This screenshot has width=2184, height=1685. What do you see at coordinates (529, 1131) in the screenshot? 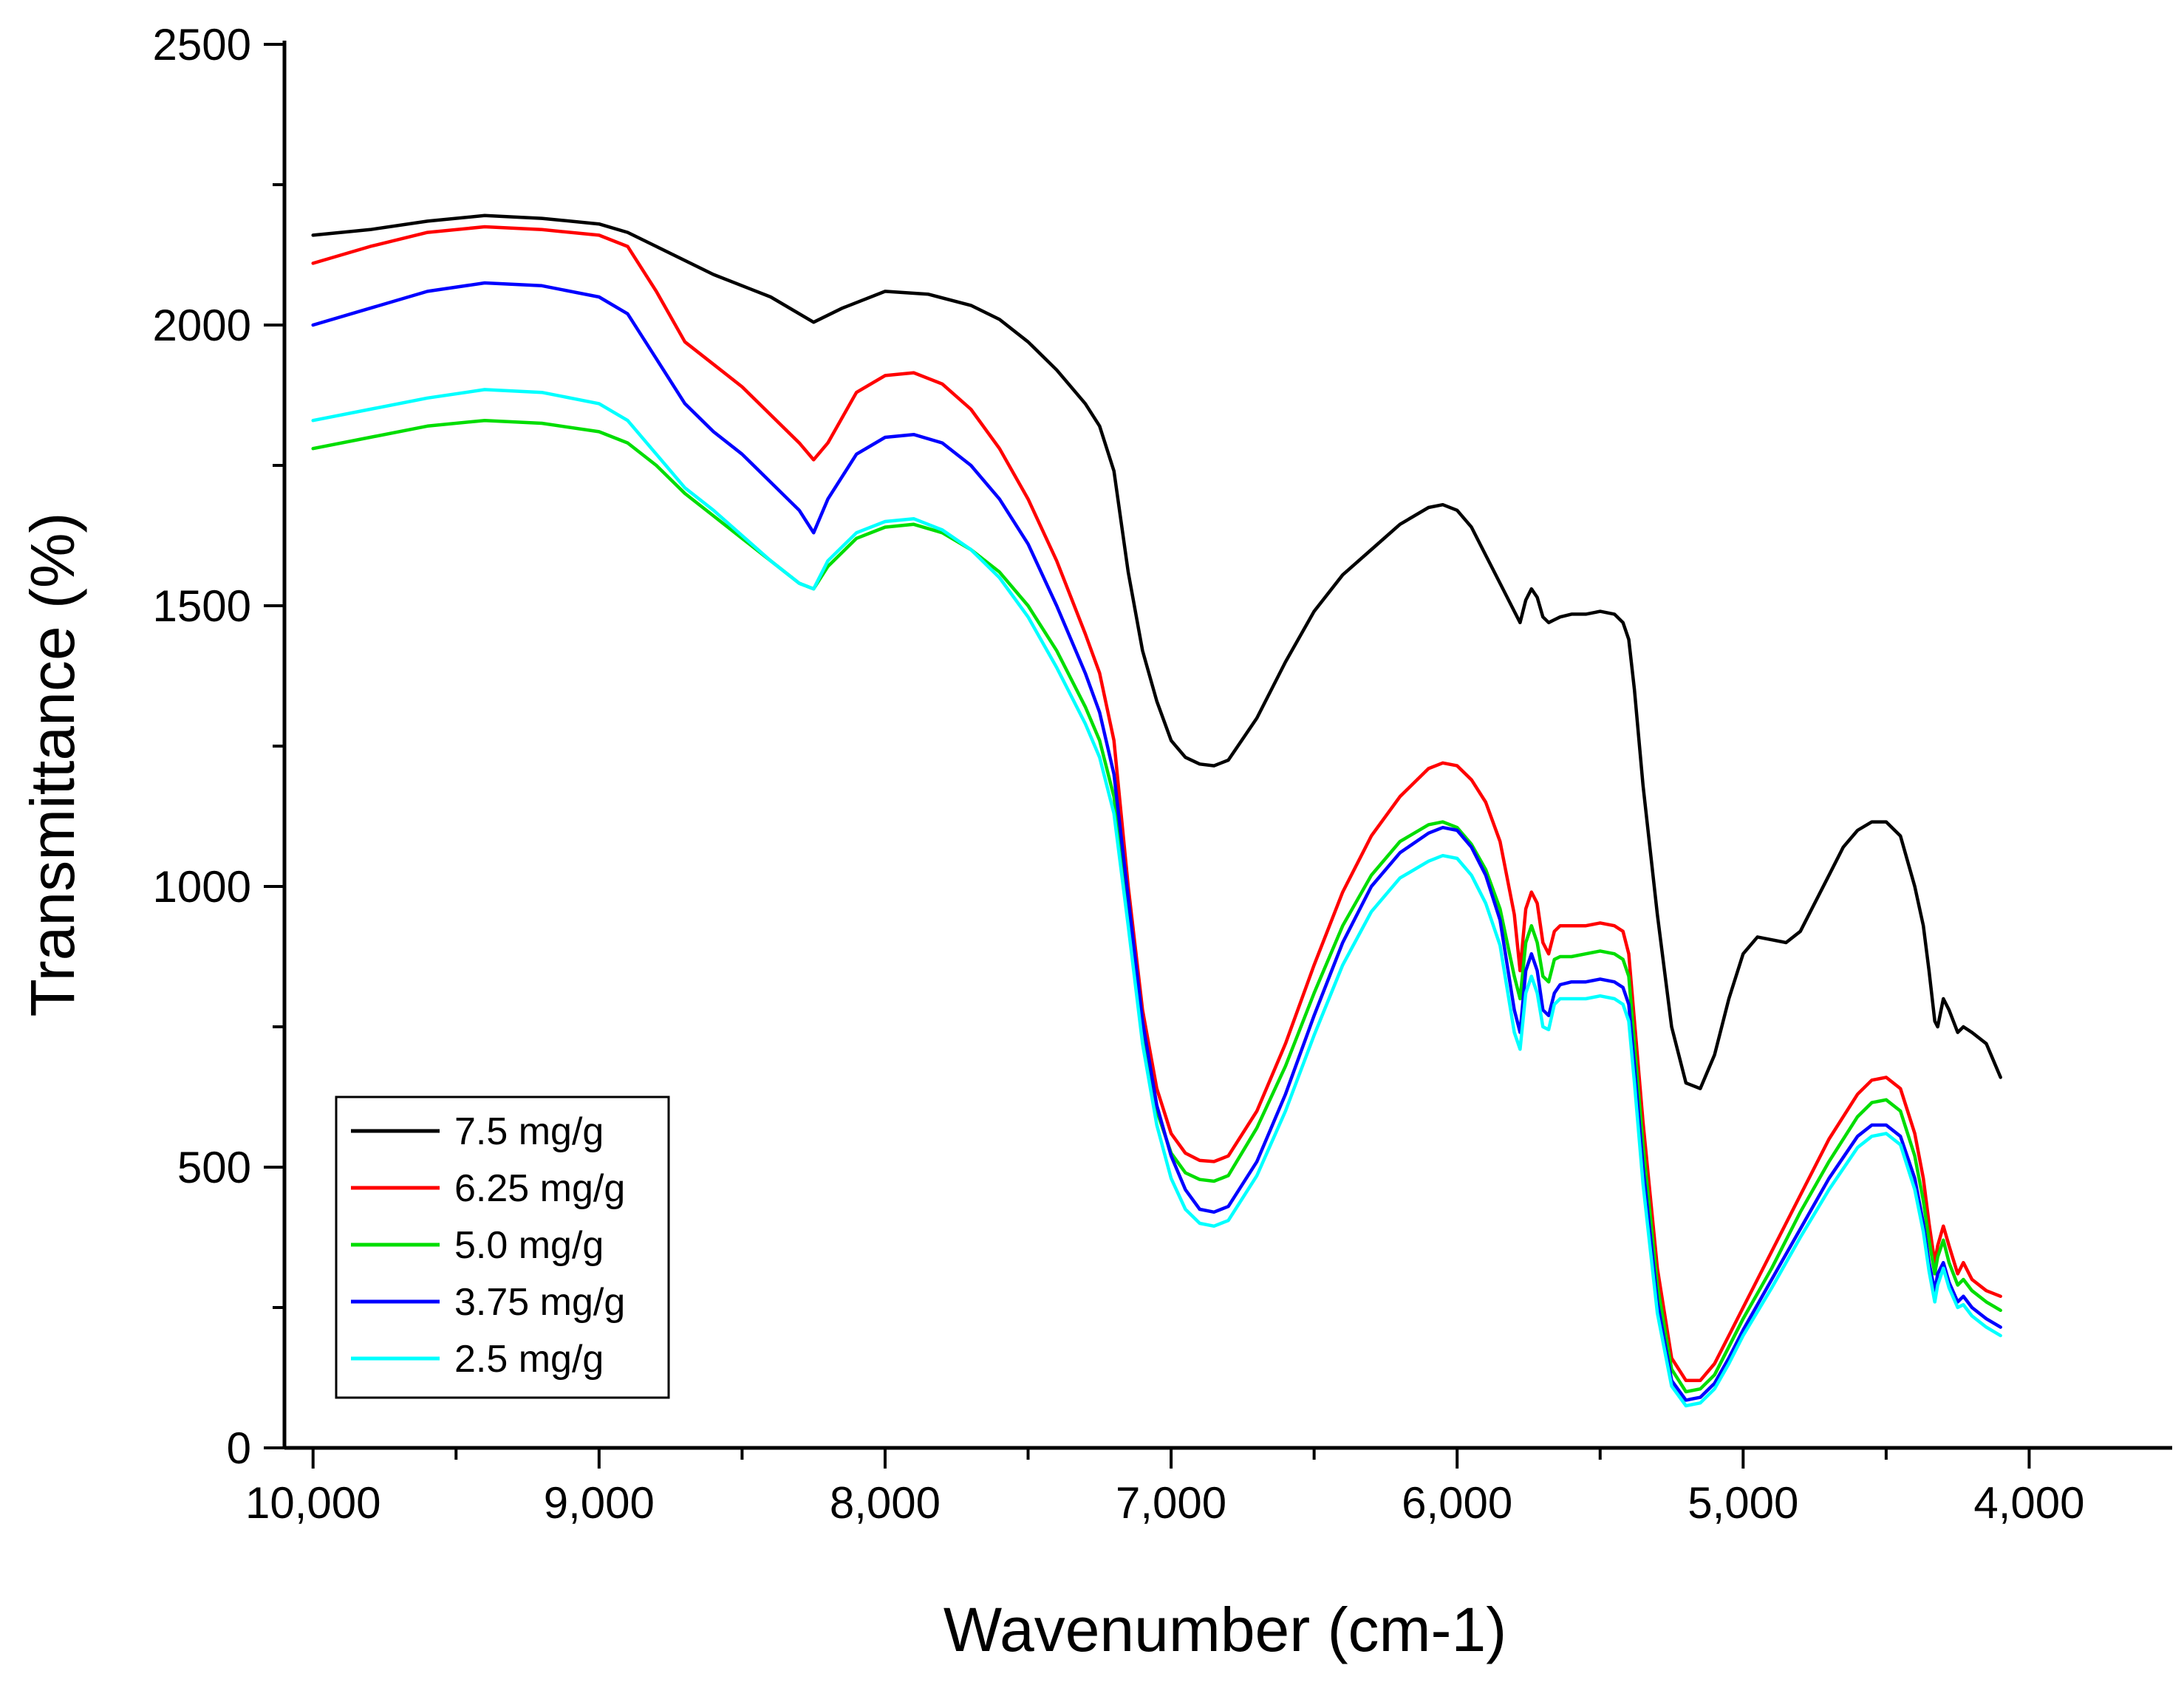
I see `legend-label-0: 7.5 mg/g` at bounding box center [529, 1131].